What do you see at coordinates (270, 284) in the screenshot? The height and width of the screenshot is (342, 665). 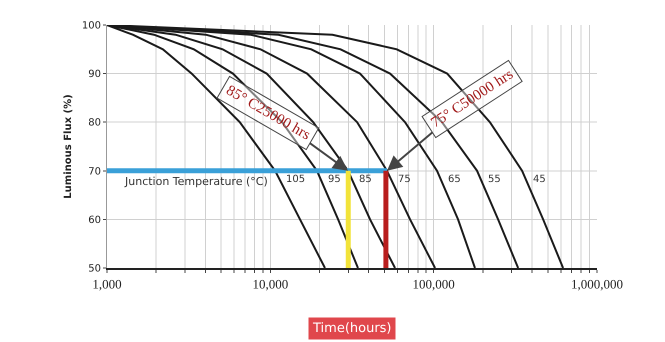 I see `x-tick-label: 10,000` at bounding box center [270, 284].